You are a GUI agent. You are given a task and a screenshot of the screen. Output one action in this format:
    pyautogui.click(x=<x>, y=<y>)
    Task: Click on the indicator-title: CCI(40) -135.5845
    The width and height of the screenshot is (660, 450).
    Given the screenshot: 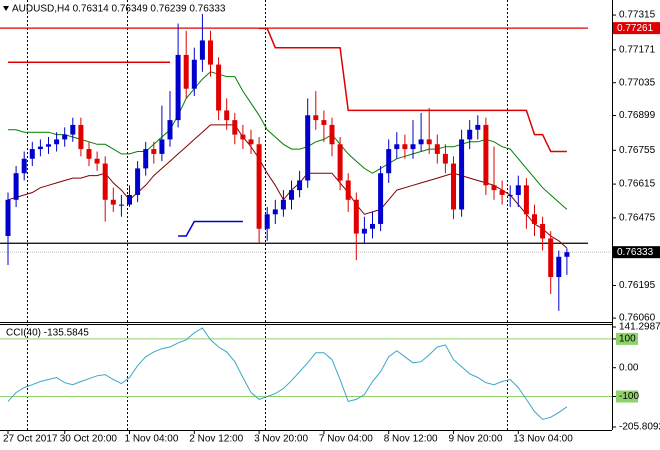 What is the action you would take?
    pyautogui.click(x=47, y=333)
    